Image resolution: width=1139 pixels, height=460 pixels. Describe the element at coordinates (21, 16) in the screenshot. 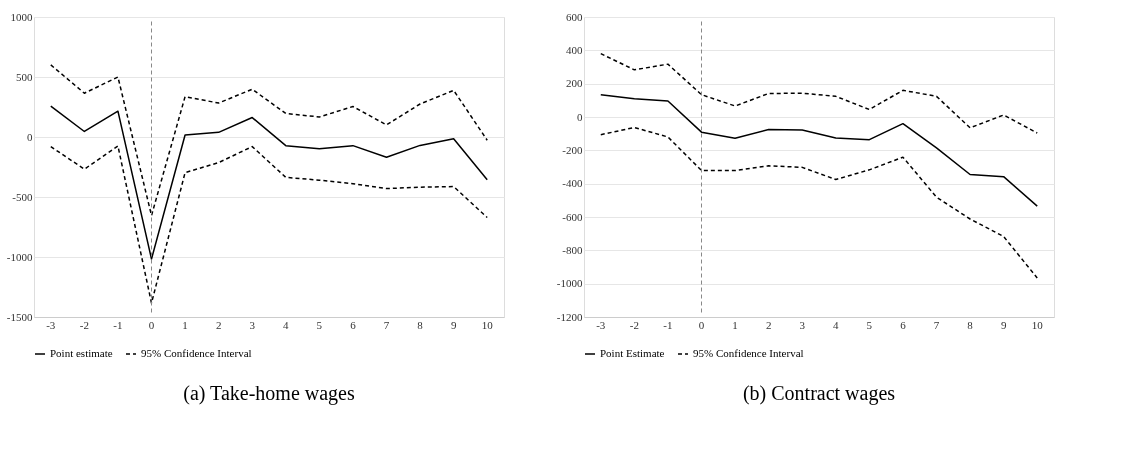

I see `y-tick-label: 1000` at that location.